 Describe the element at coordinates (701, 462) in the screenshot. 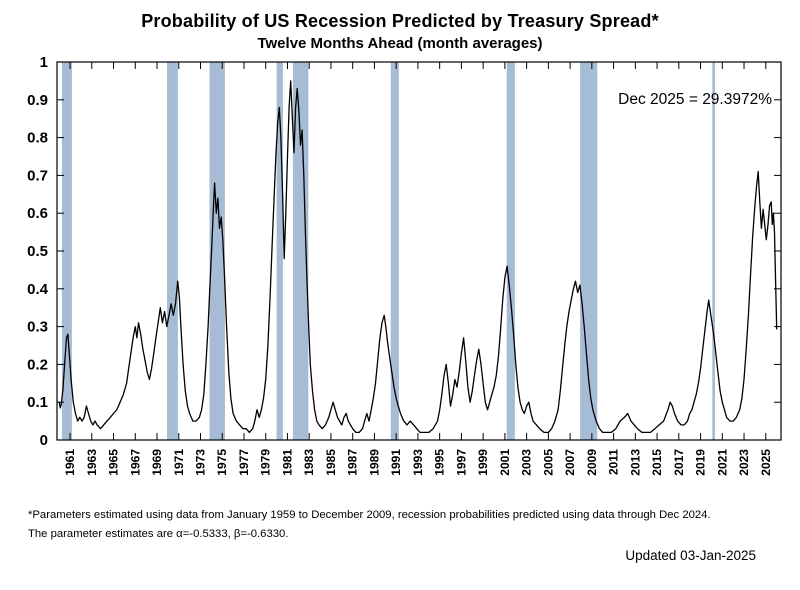

I see `x-tick-label: 2019` at that location.